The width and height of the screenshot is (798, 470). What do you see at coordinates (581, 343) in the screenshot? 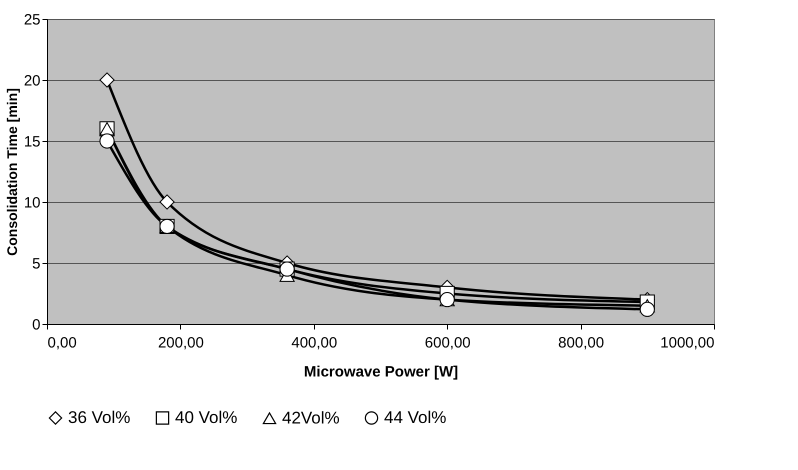
I see `x-tick-label: 800,00` at bounding box center [581, 343].